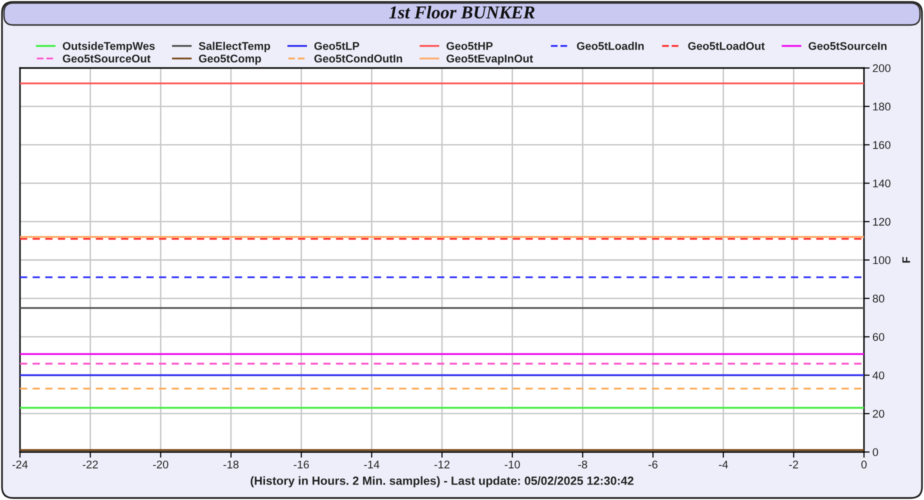  What do you see at coordinates (878, 375) in the screenshot?
I see `y-tick-label: 40` at bounding box center [878, 375].